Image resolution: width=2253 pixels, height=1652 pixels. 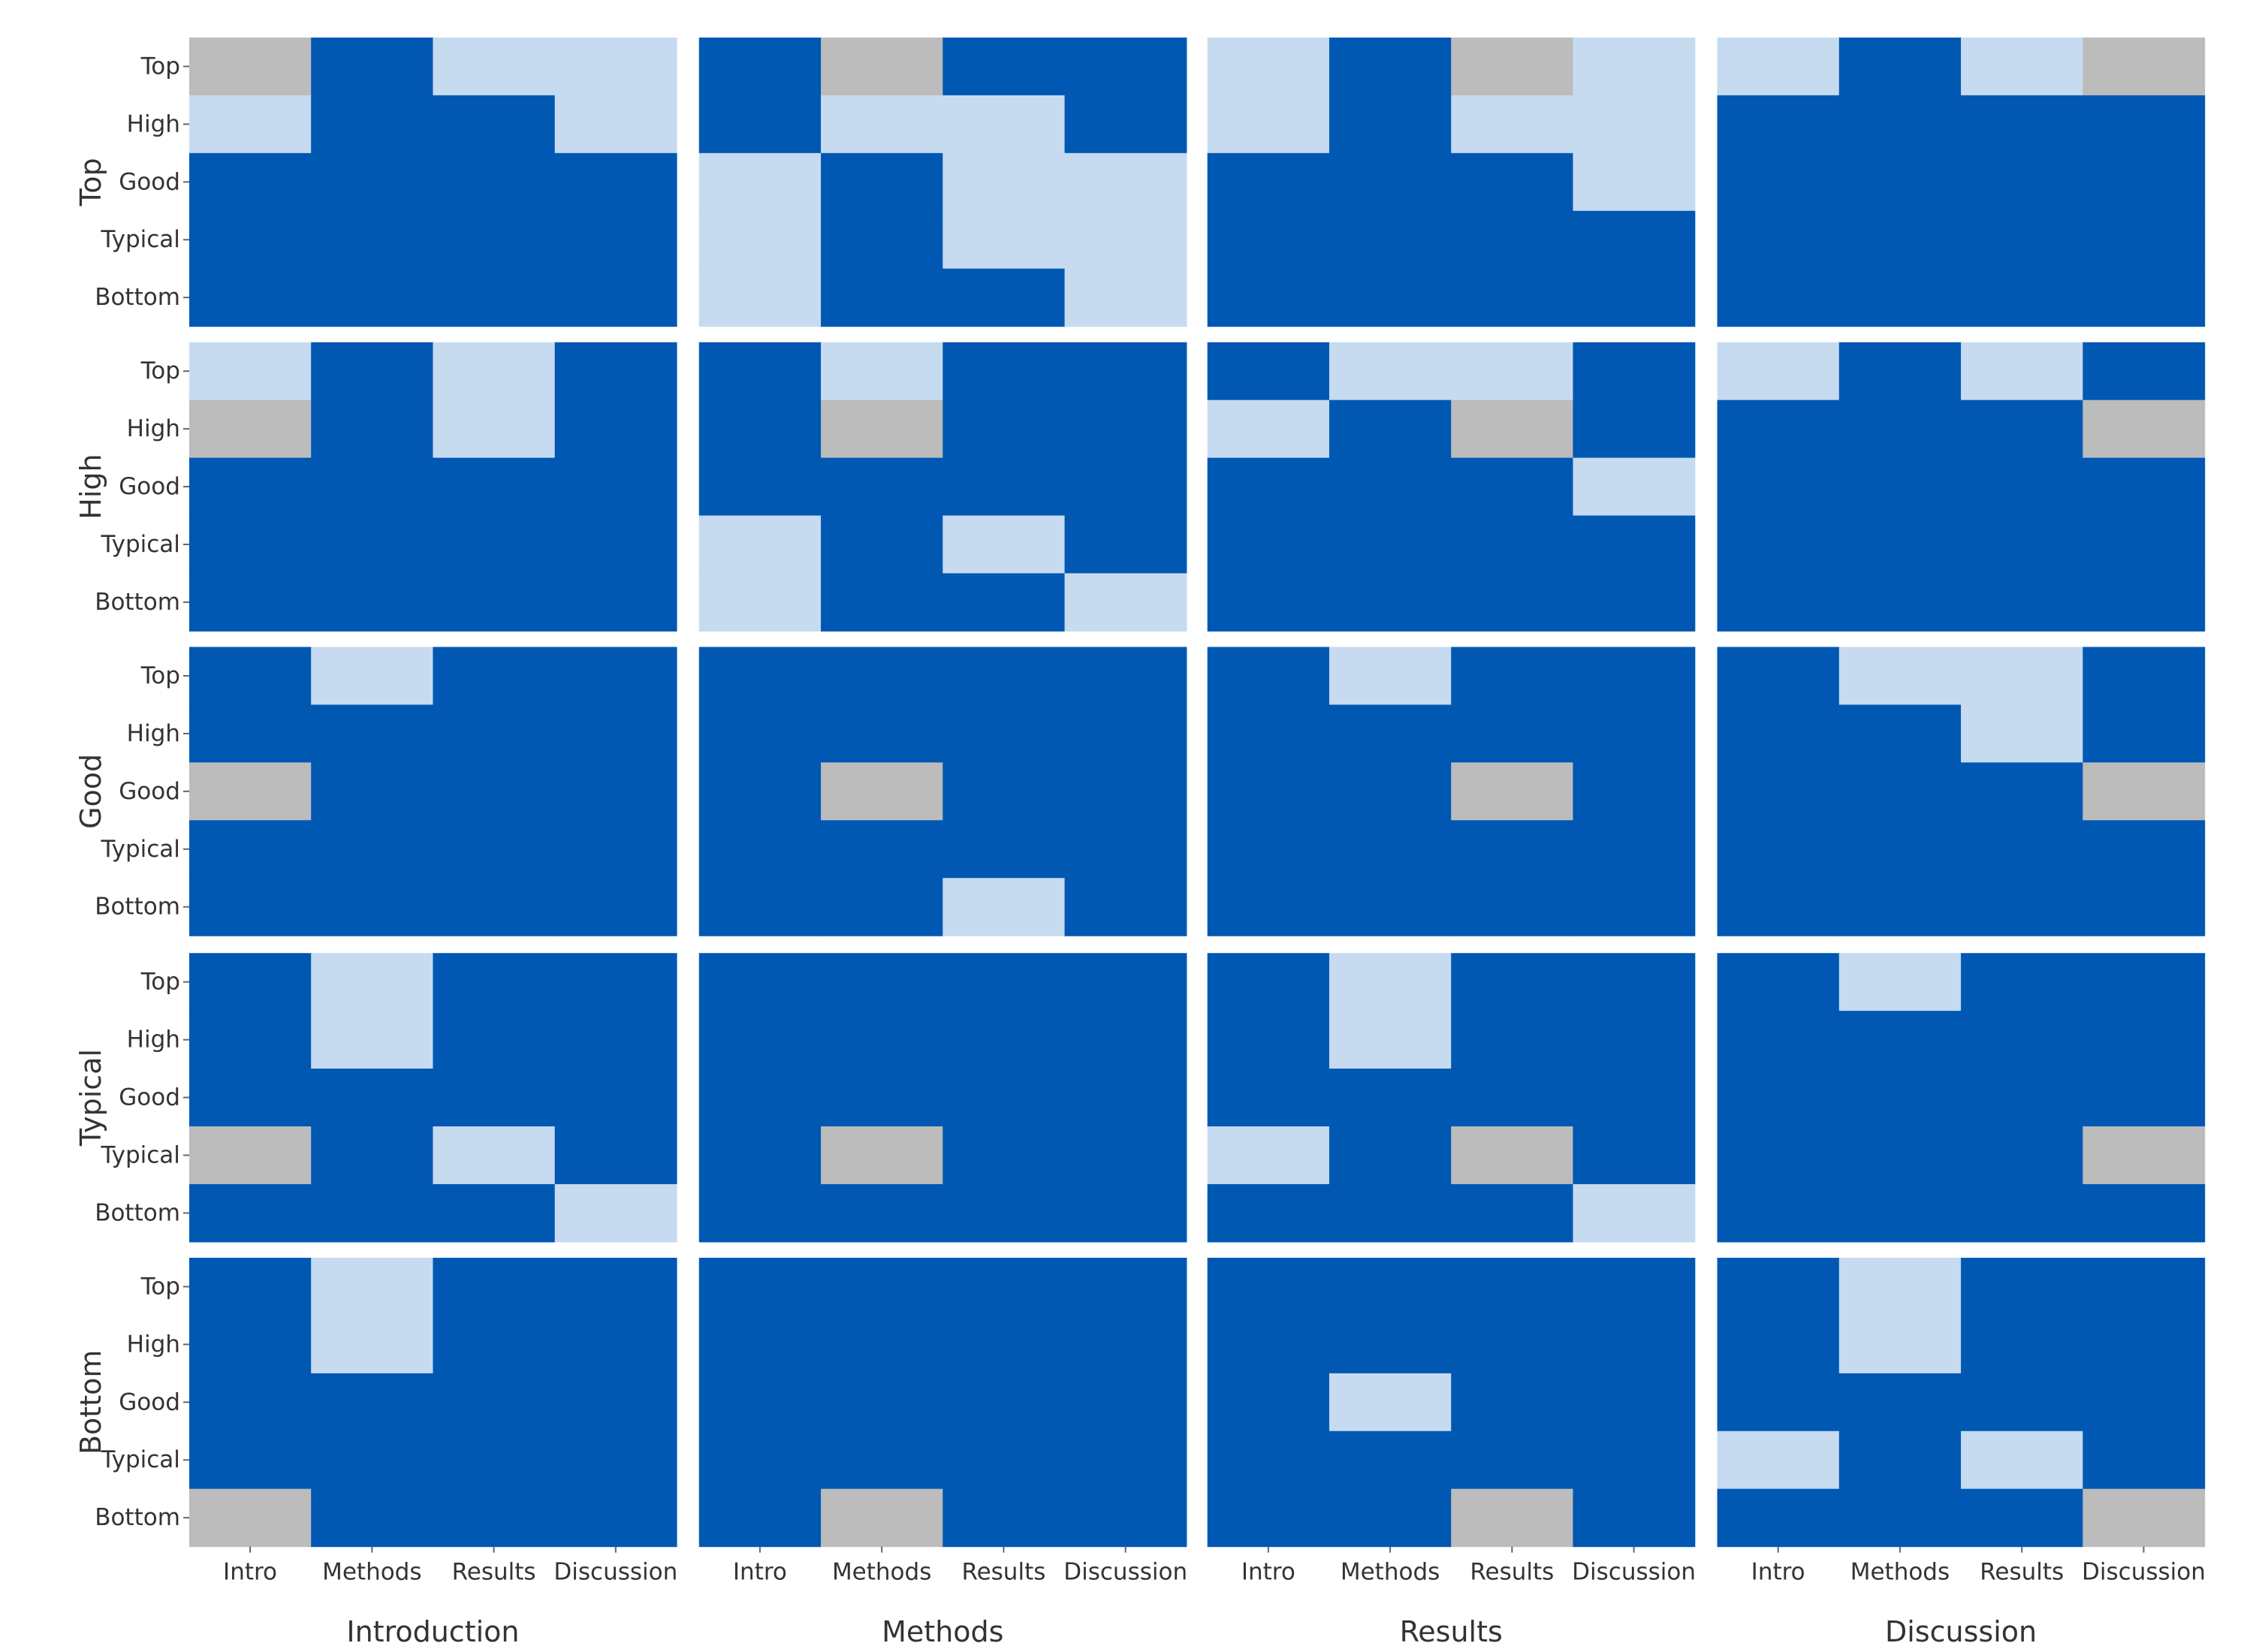 What do you see at coordinates (91, 791) in the screenshot?
I see `facet-row-title: Good` at bounding box center [91, 791].